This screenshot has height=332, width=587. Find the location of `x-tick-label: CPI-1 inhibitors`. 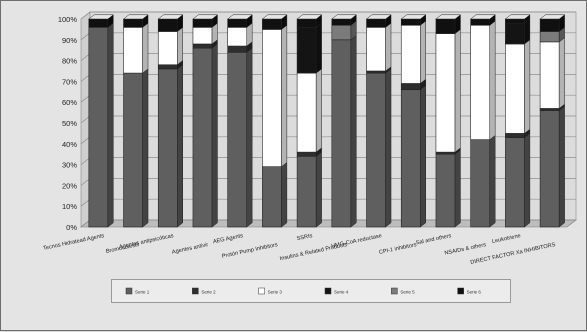

x-tick-label: CPI-1 inhibitors is located at coordinates (398, 249).